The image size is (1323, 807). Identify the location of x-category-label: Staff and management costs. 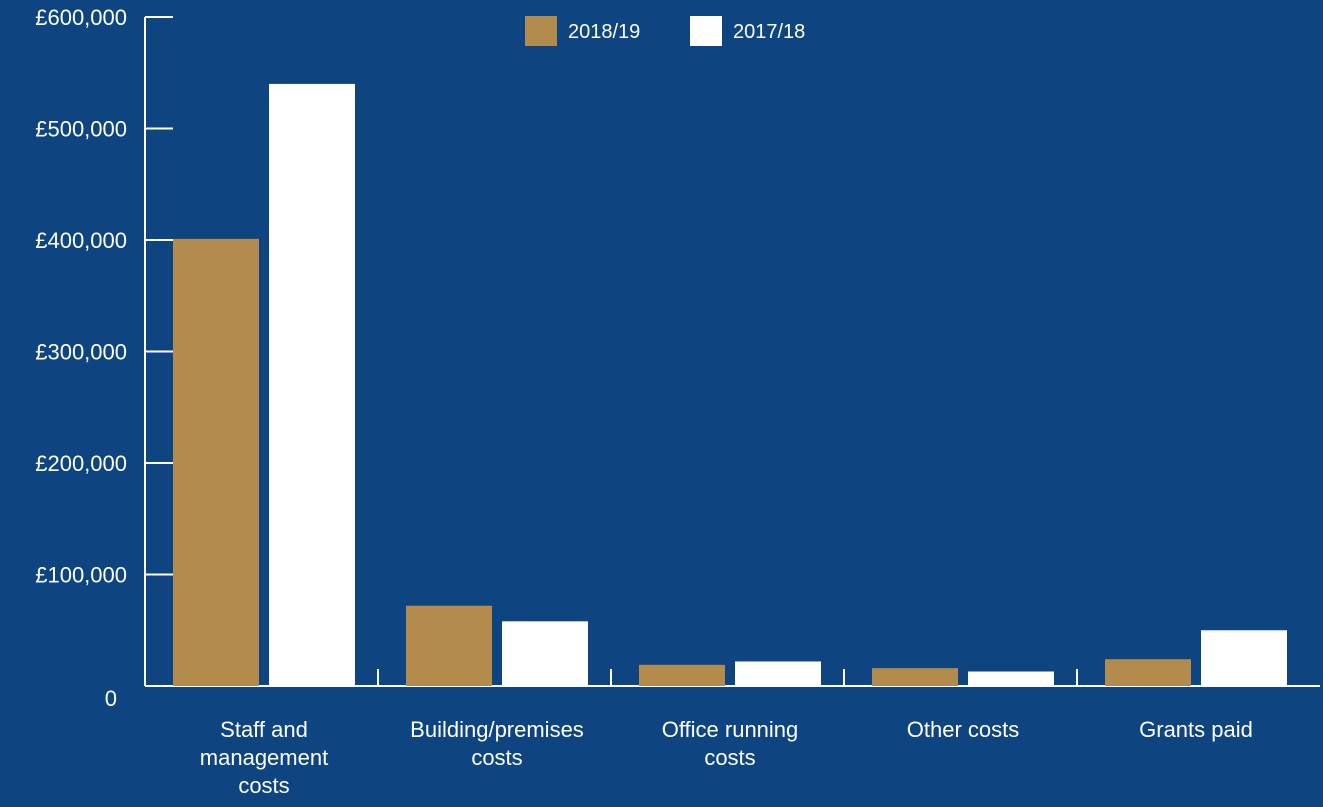
(264, 757).